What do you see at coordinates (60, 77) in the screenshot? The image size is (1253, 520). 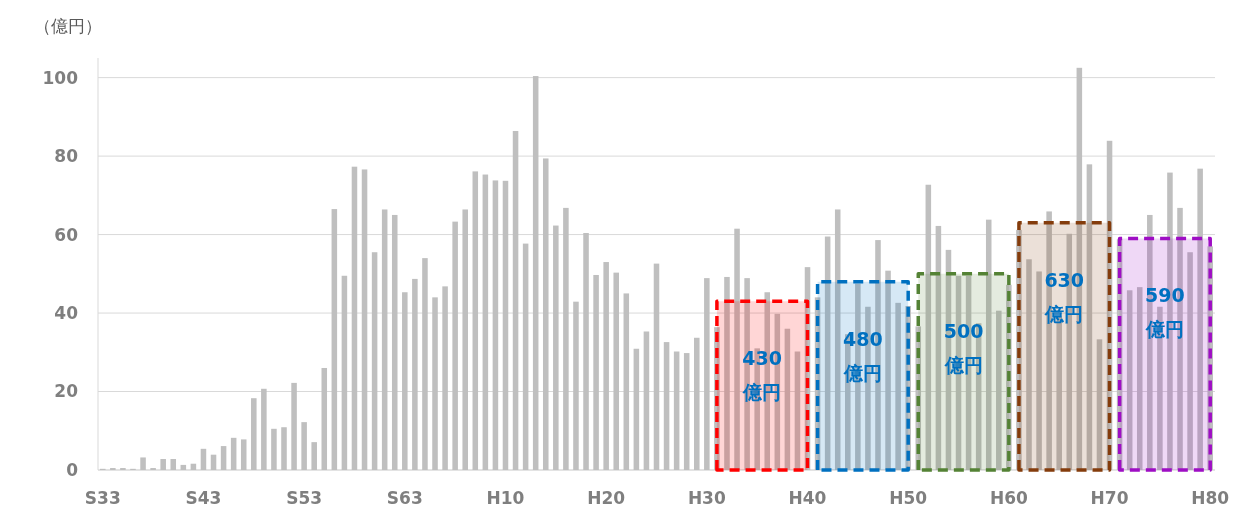 I see `y-tick-label: 100` at bounding box center [60, 77].